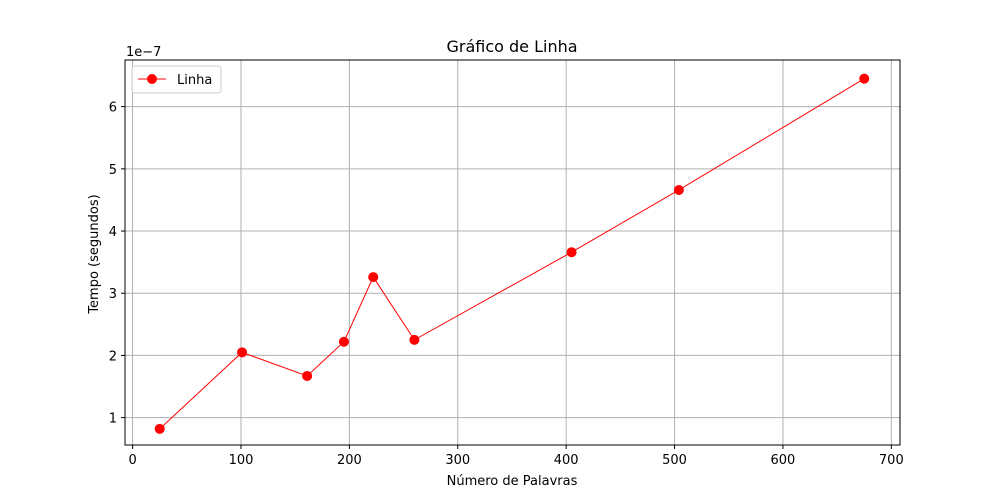 The height and width of the screenshot is (500, 1000). I want to click on y-tick-label: 2, so click(113, 356).